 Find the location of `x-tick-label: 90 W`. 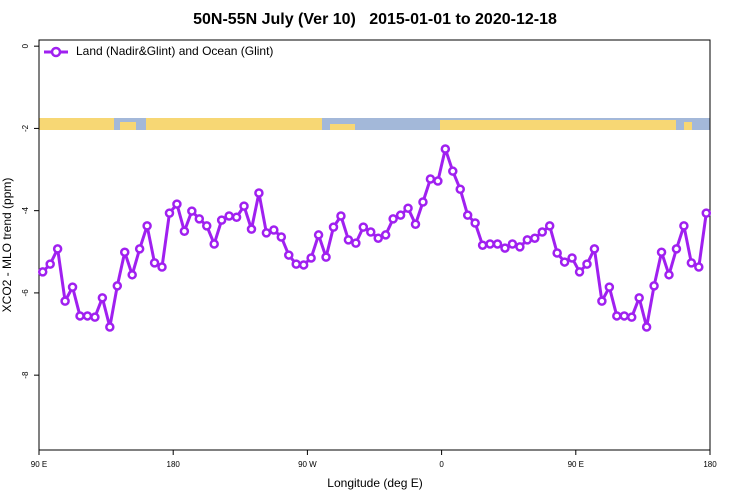

x-tick-label: 90 W is located at coordinates (307, 464).